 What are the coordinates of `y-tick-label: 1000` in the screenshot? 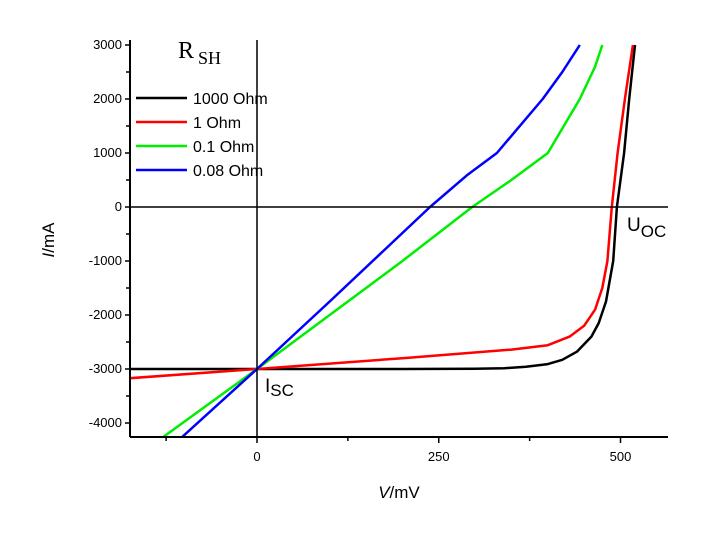 It's located at (107, 152).